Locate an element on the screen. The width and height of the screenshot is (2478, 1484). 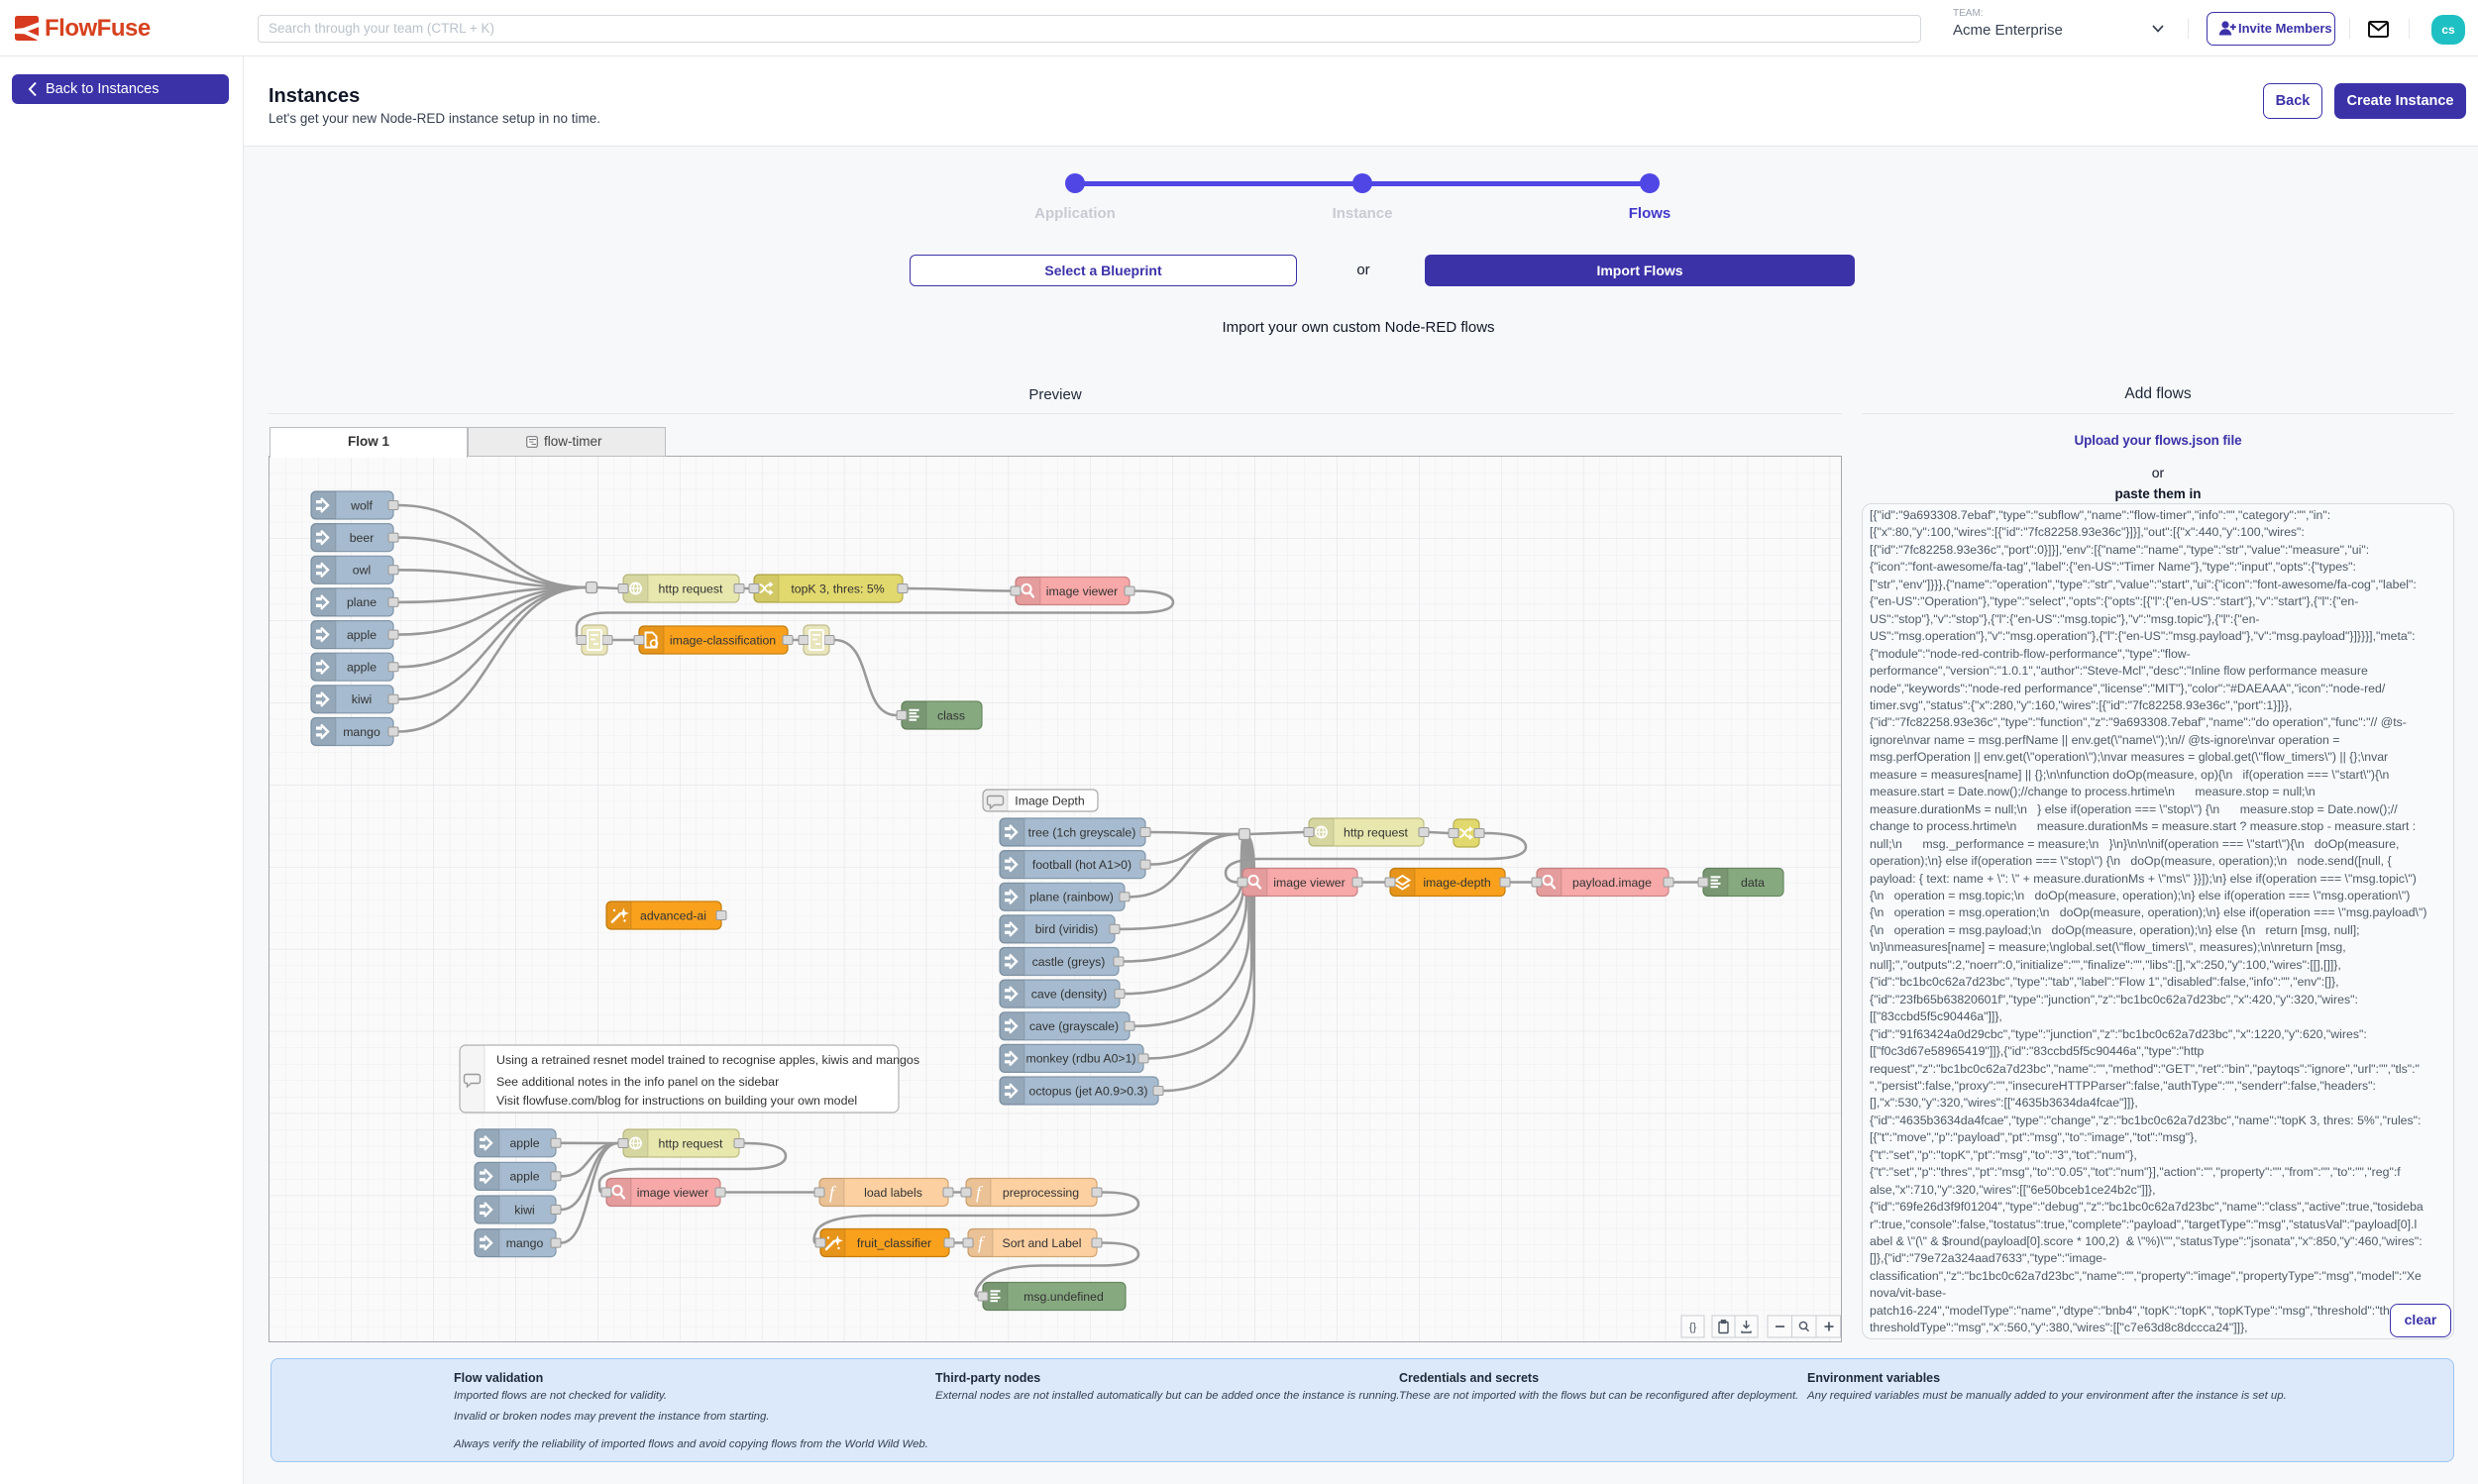
svg-text: plane (rainbow) is located at coordinates (1071, 898).